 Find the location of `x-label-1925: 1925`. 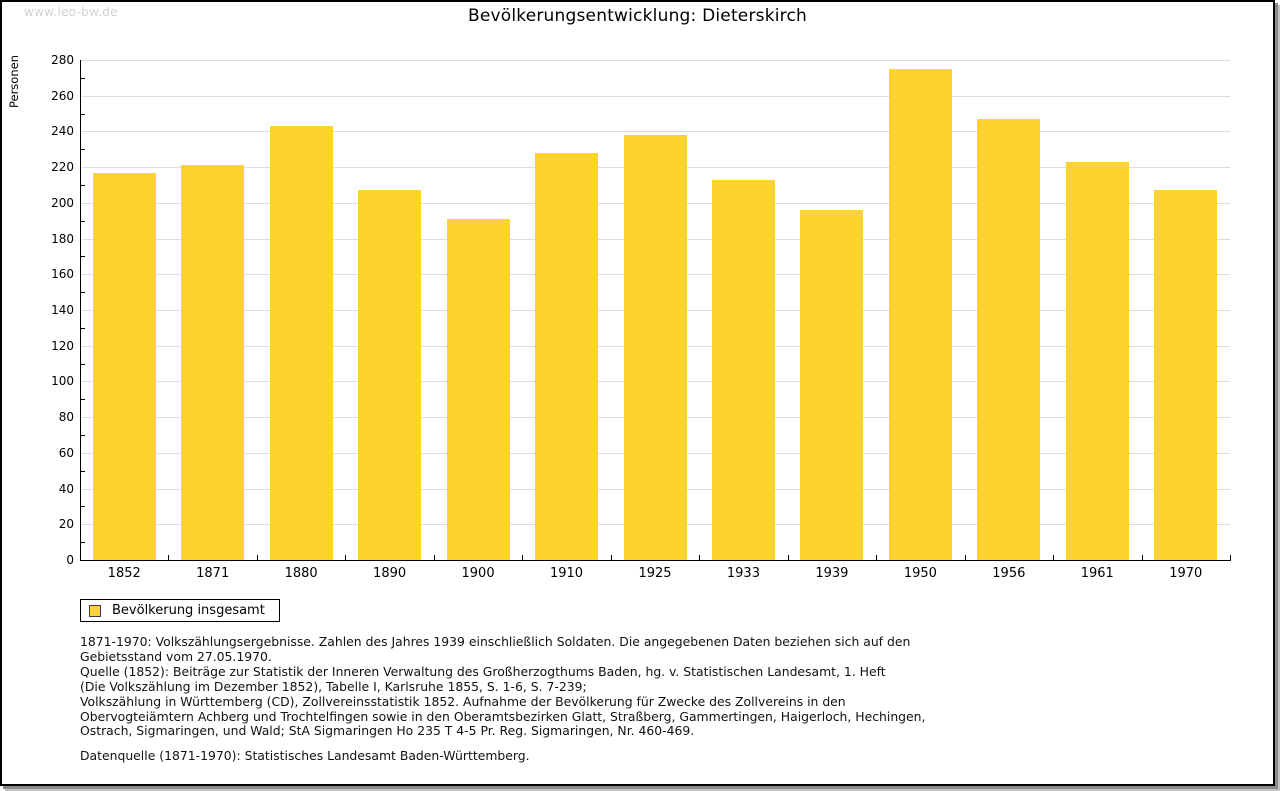

x-label-1925: 1925 is located at coordinates (655, 573).